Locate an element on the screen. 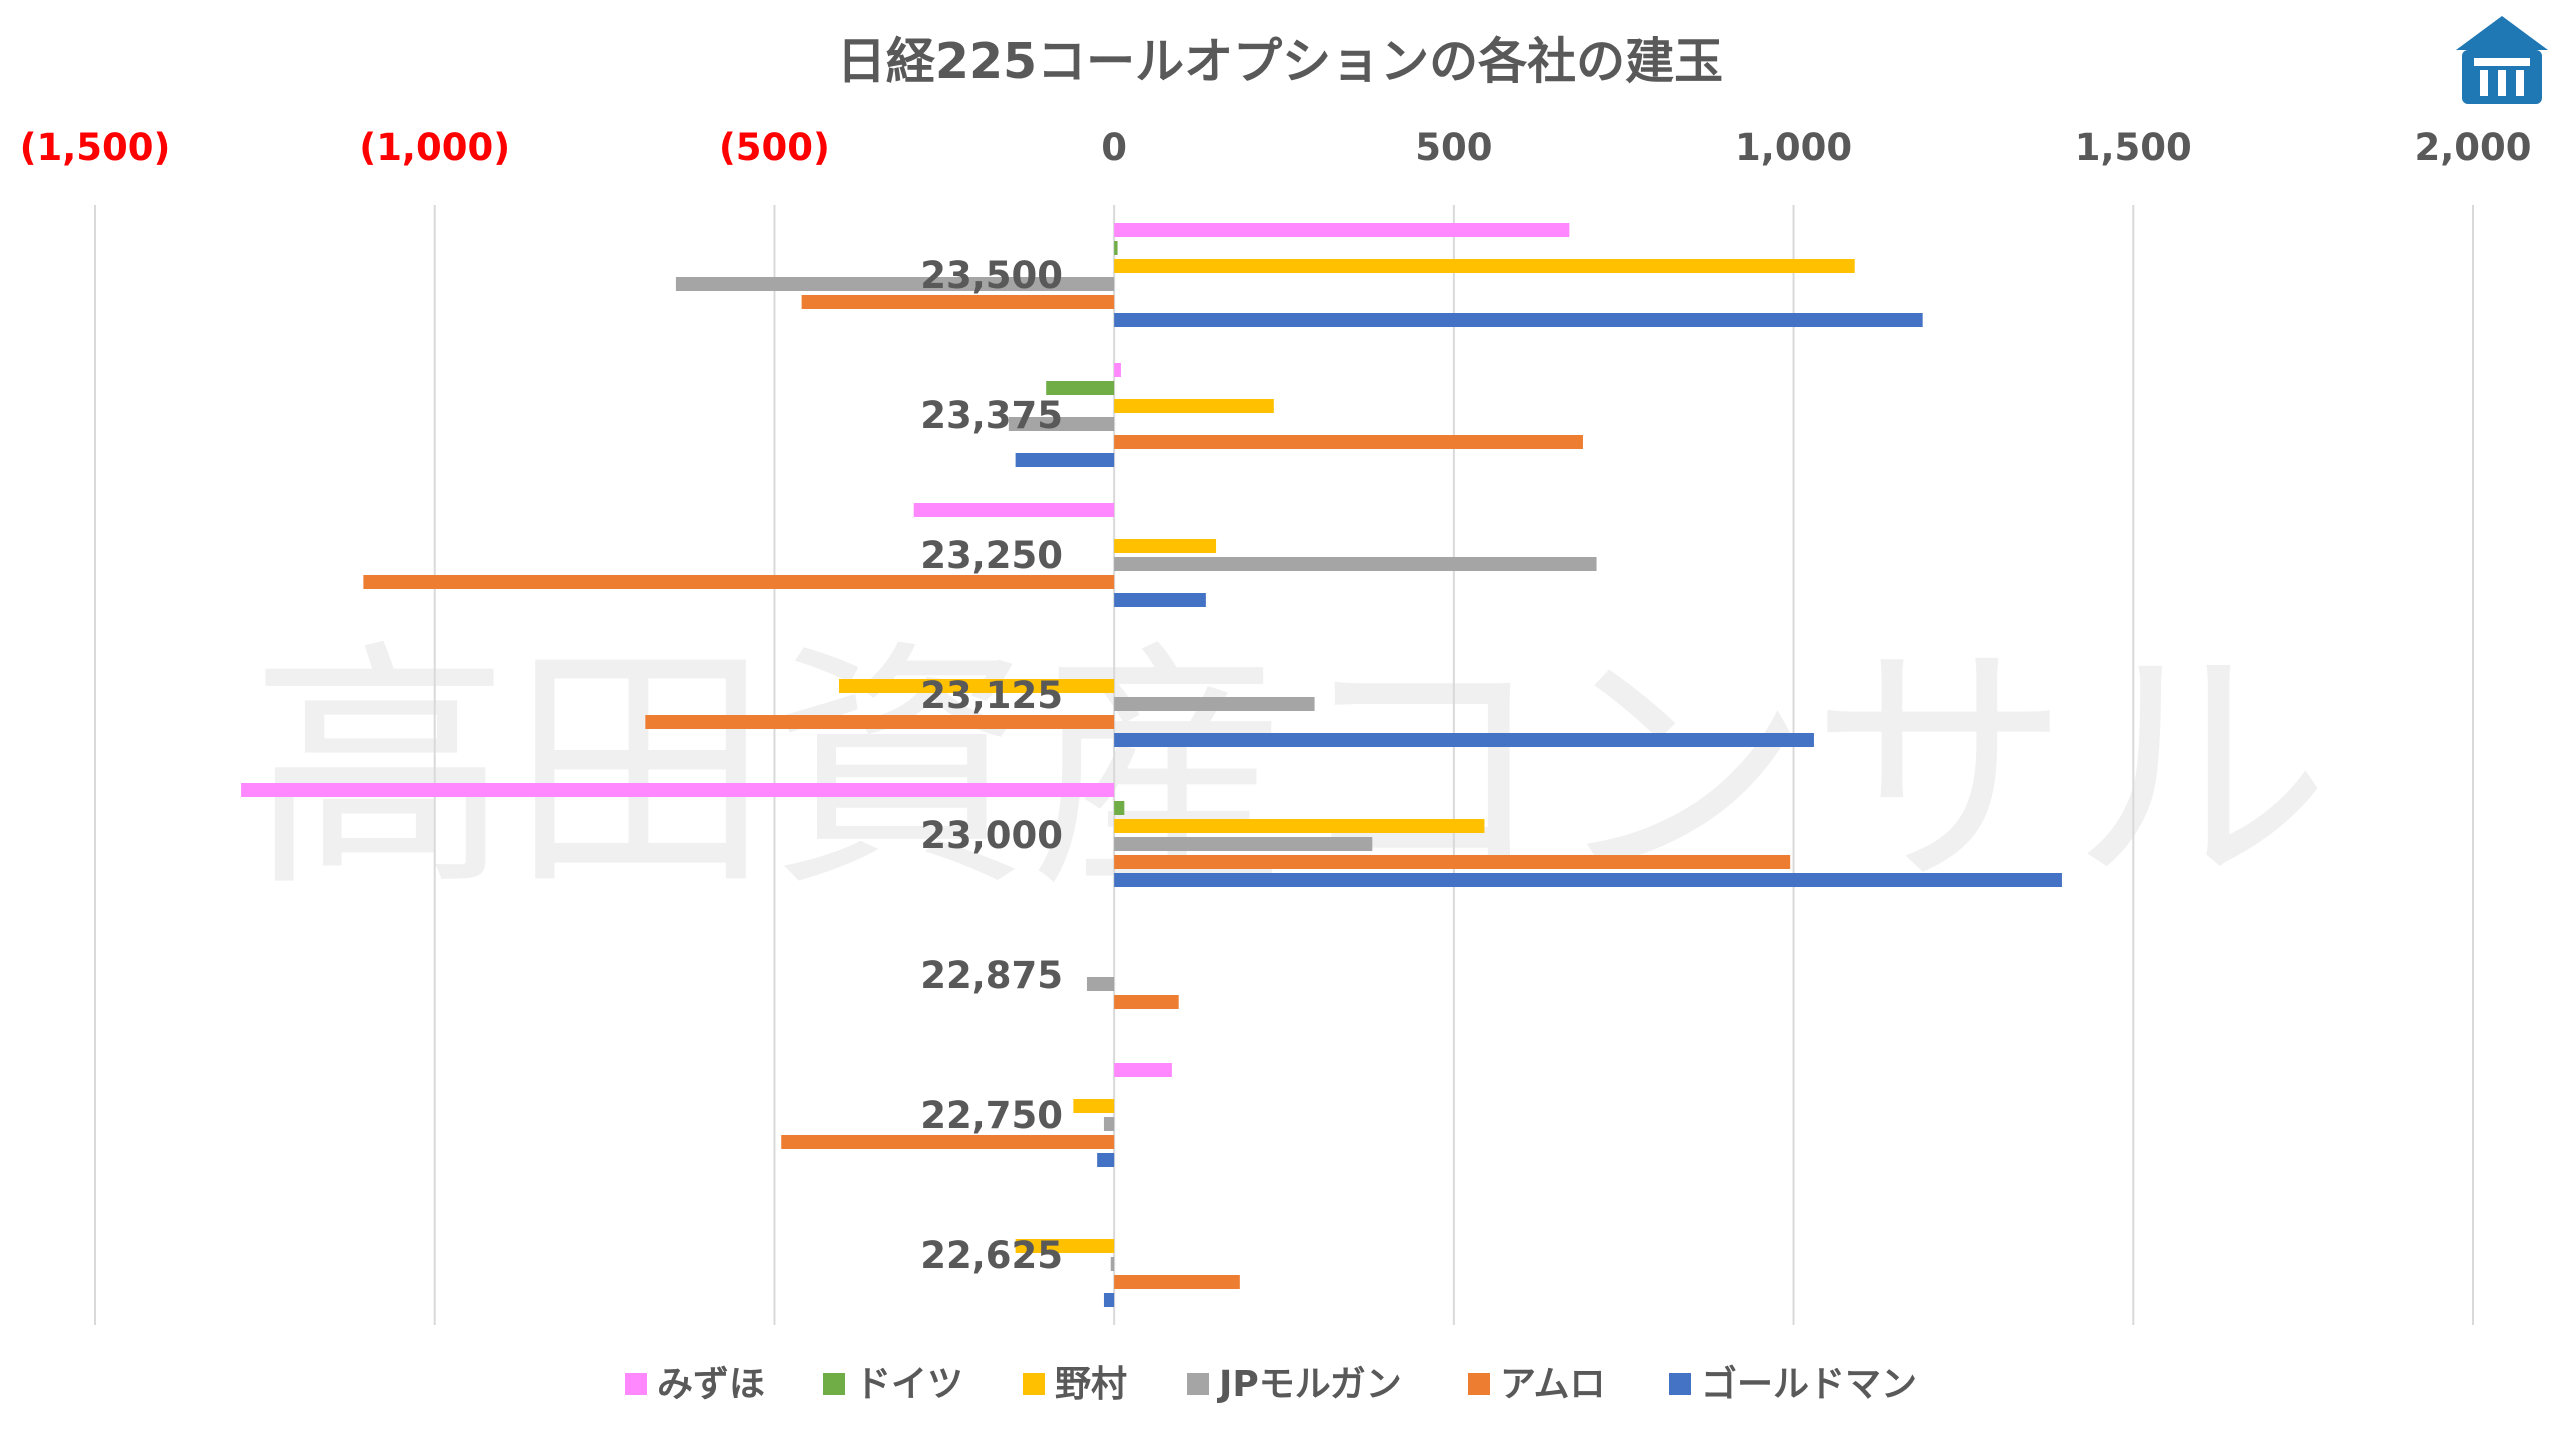 Image resolution: width=2555 pixels, height=1436 pixels. legend-label-2: ドイツ is located at coordinates (909, 1384).